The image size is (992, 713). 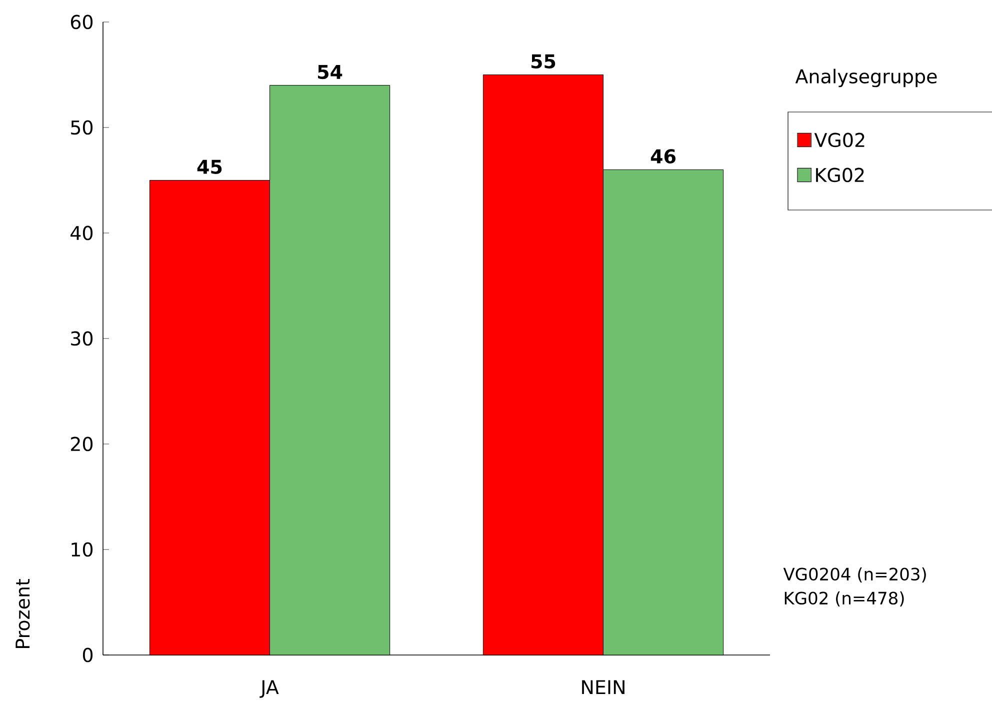 I want to click on data-label: 46, so click(x=663, y=156).